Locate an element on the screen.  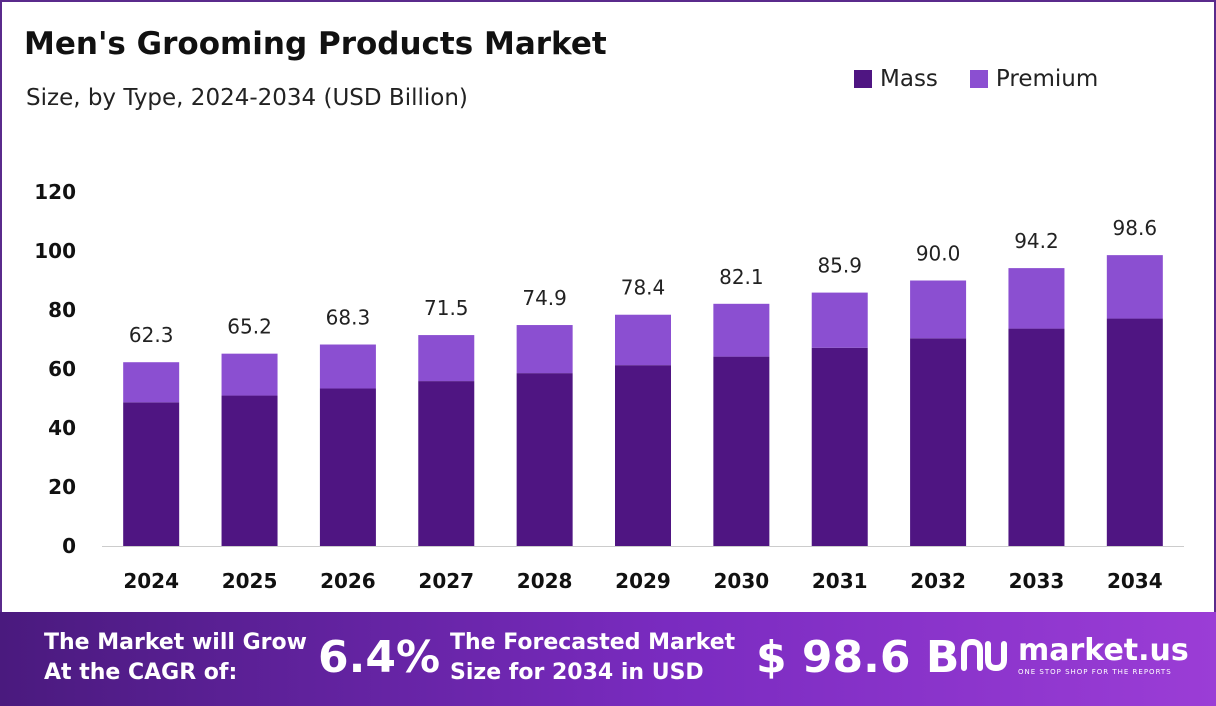
x-tick-label-2024: 2024 is located at coordinates (151, 581).